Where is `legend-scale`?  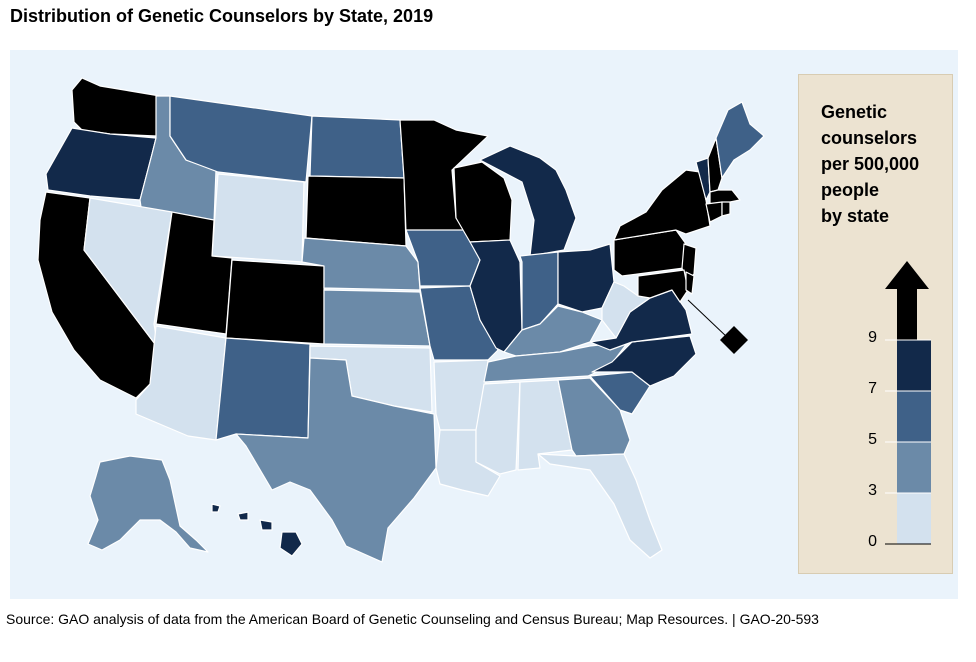 legend-scale is located at coordinates (908, 403).